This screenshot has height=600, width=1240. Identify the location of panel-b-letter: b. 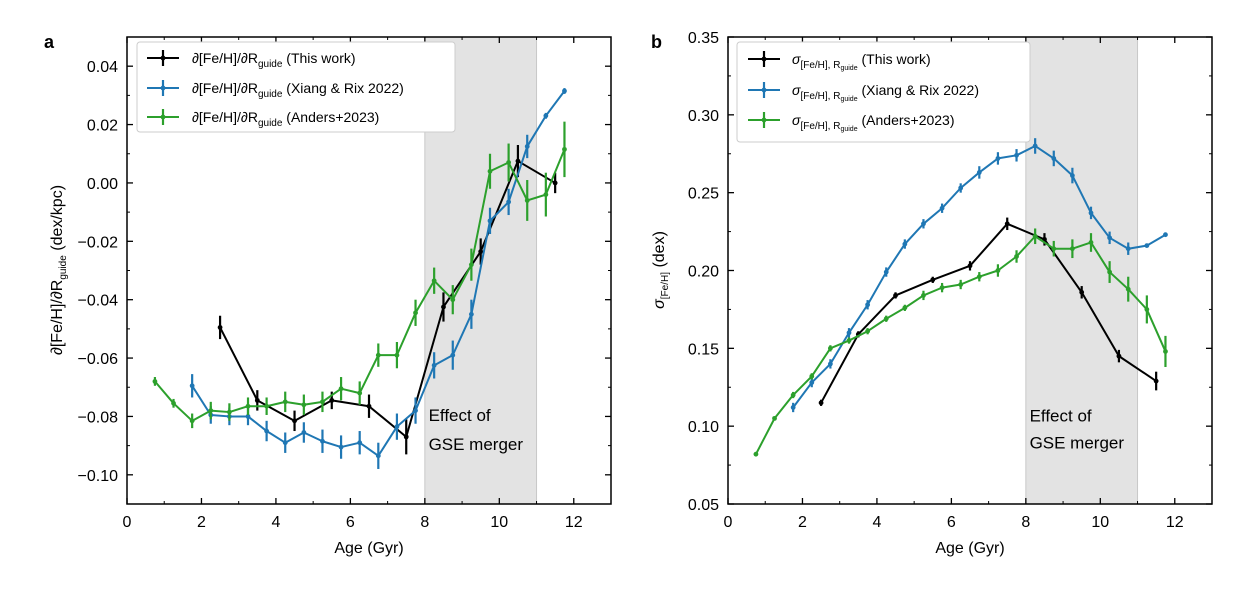
(656, 42).